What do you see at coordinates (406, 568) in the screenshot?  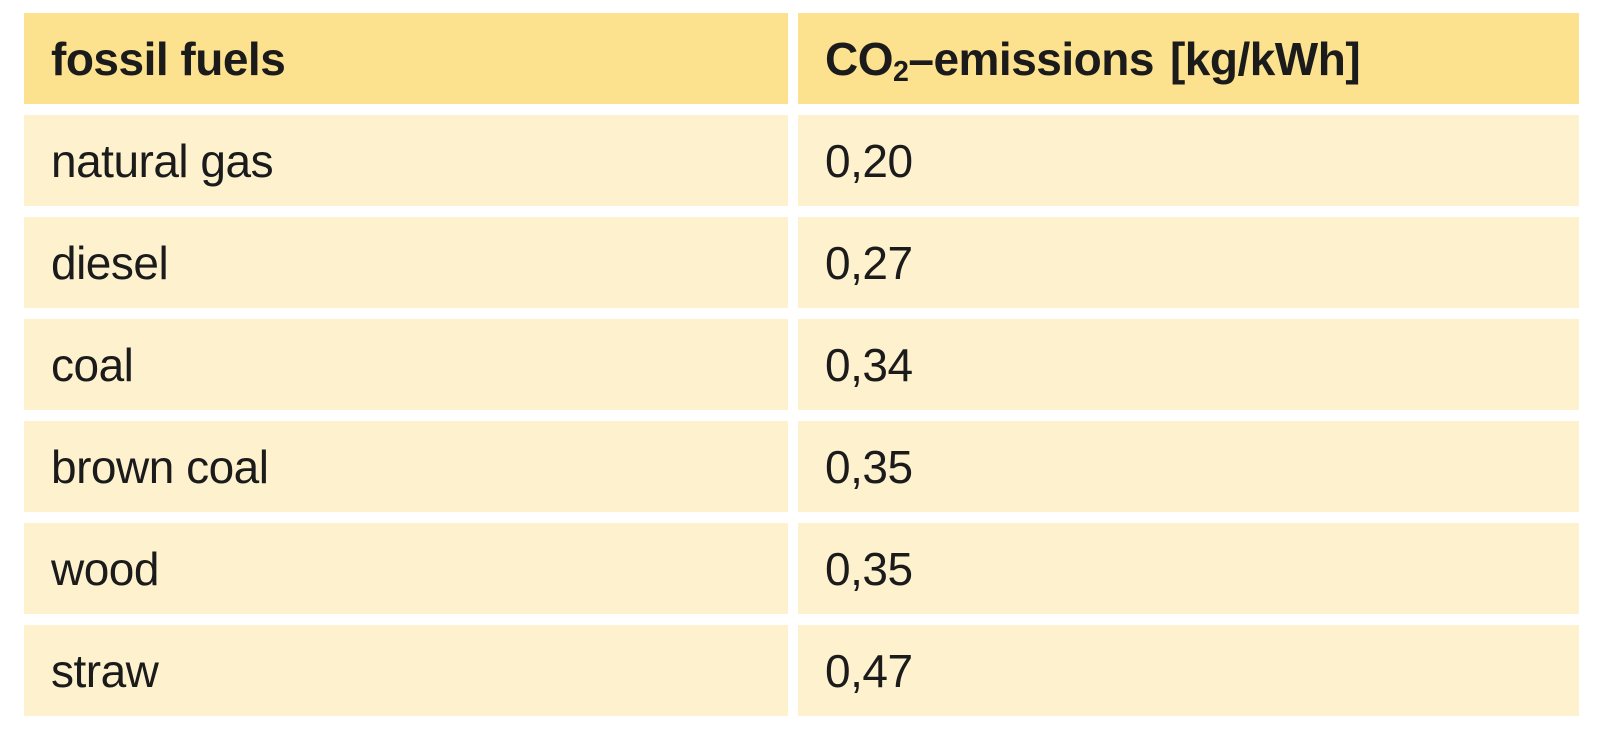 I see `table-row-fuel-wood: wood` at bounding box center [406, 568].